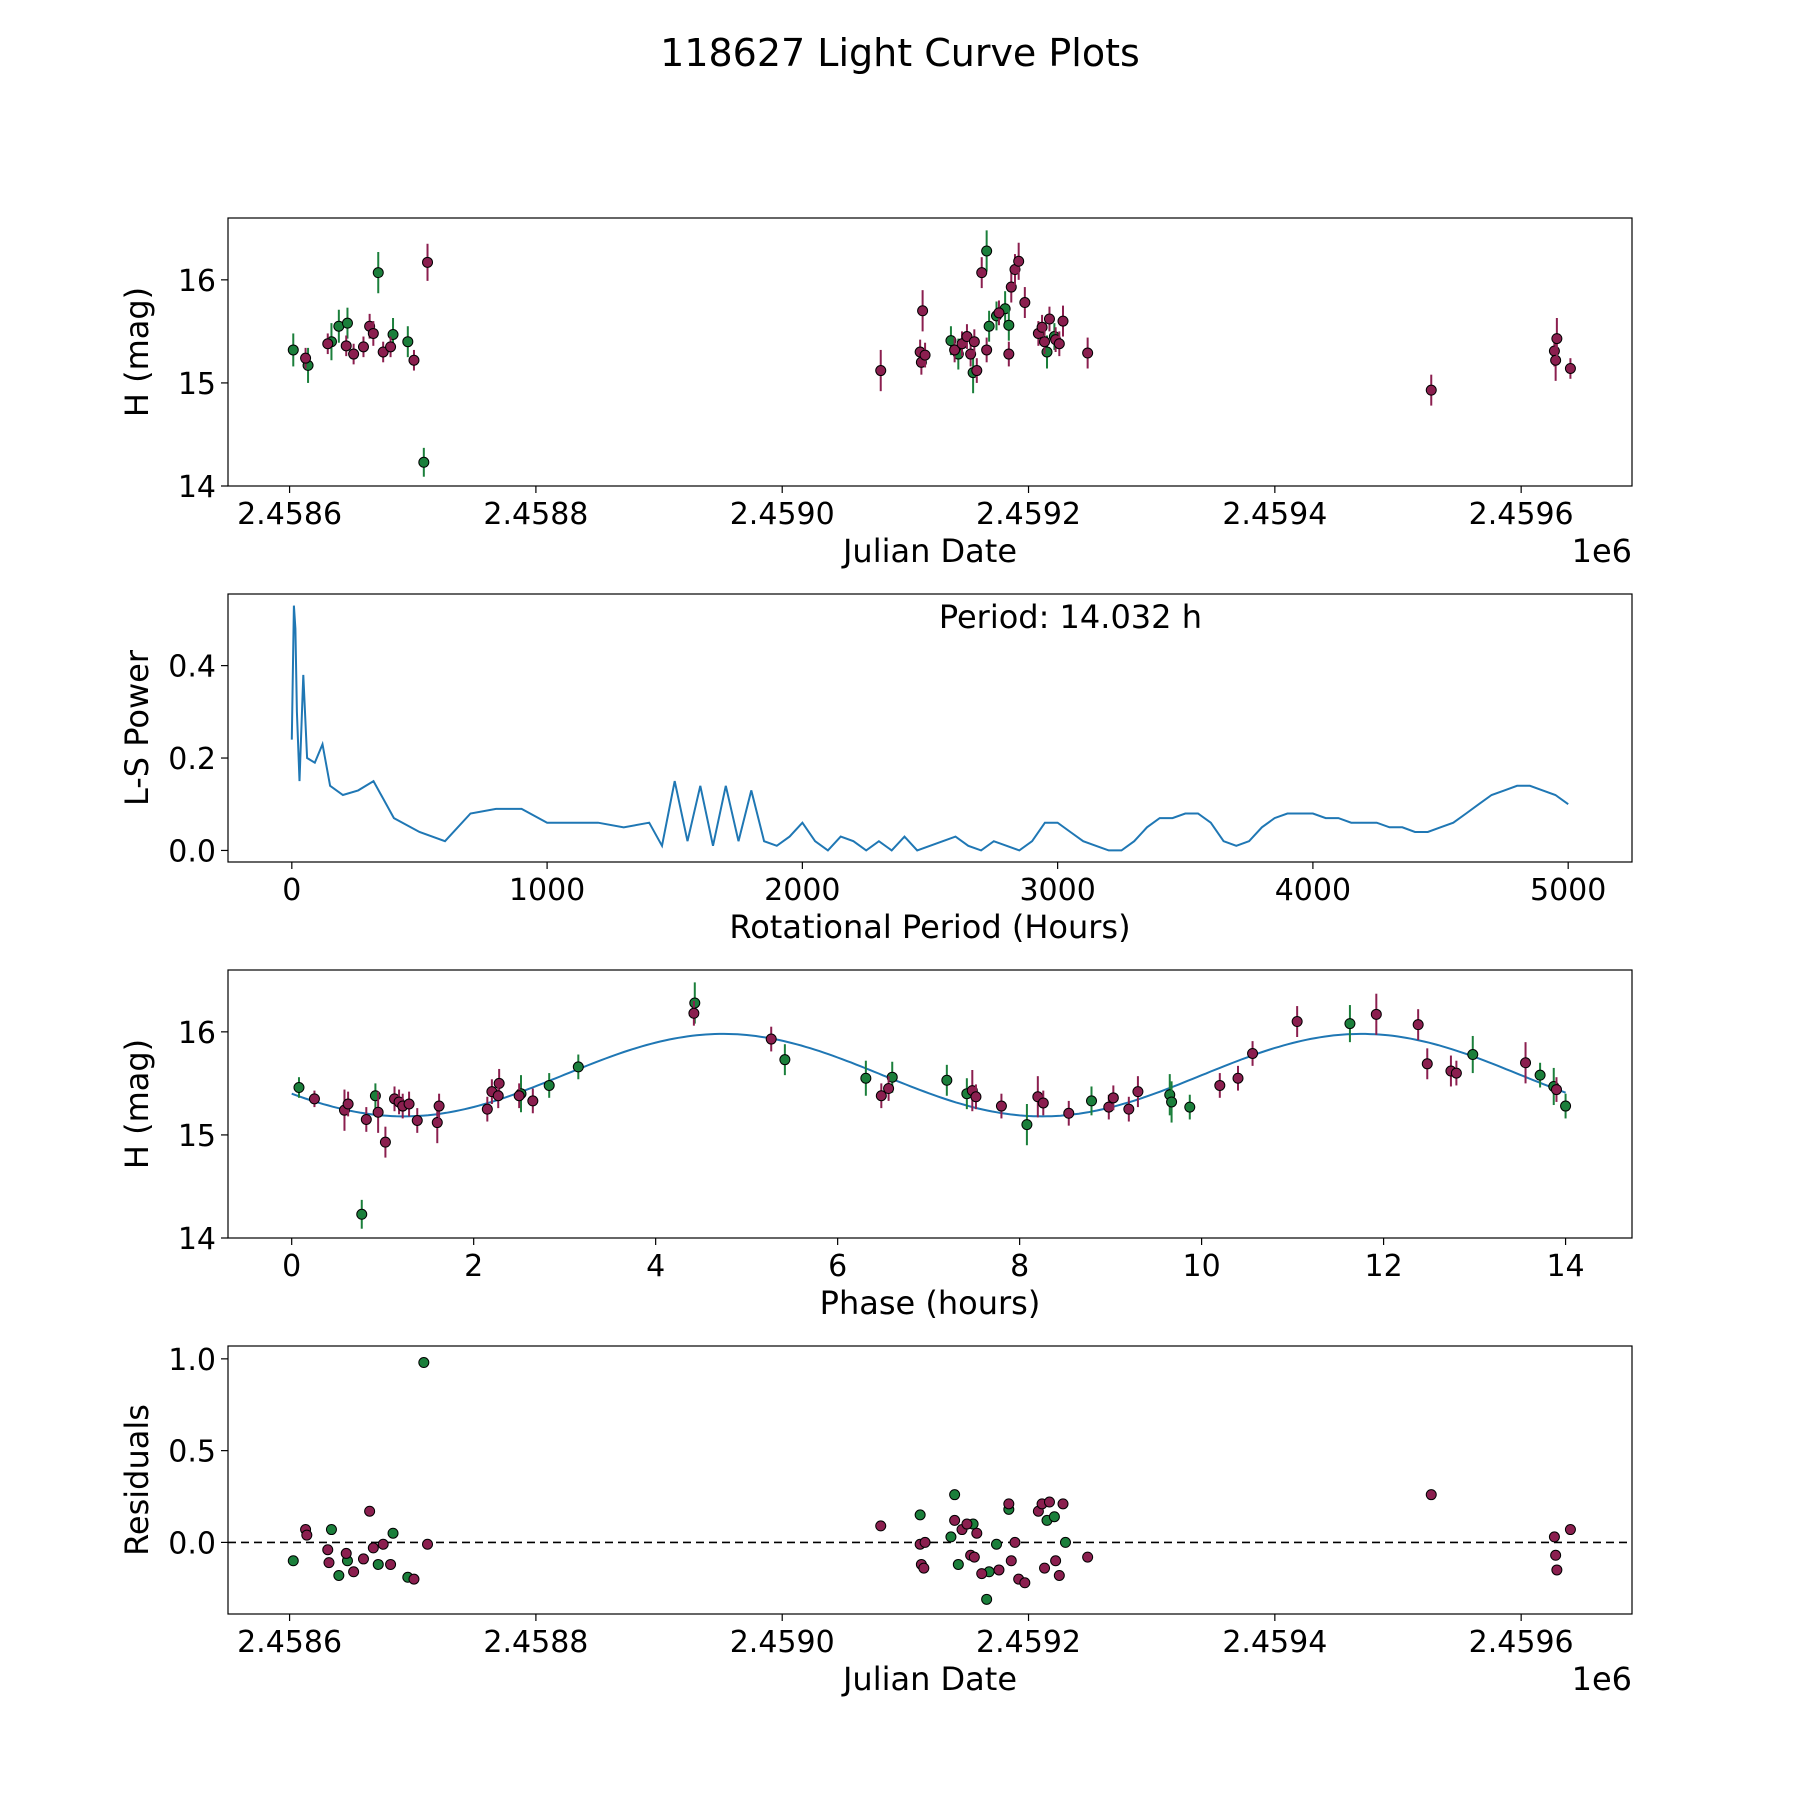  What do you see at coordinates (197, 384) in the screenshot?
I see `y-tick-label: 15` at bounding box center [197, 384].